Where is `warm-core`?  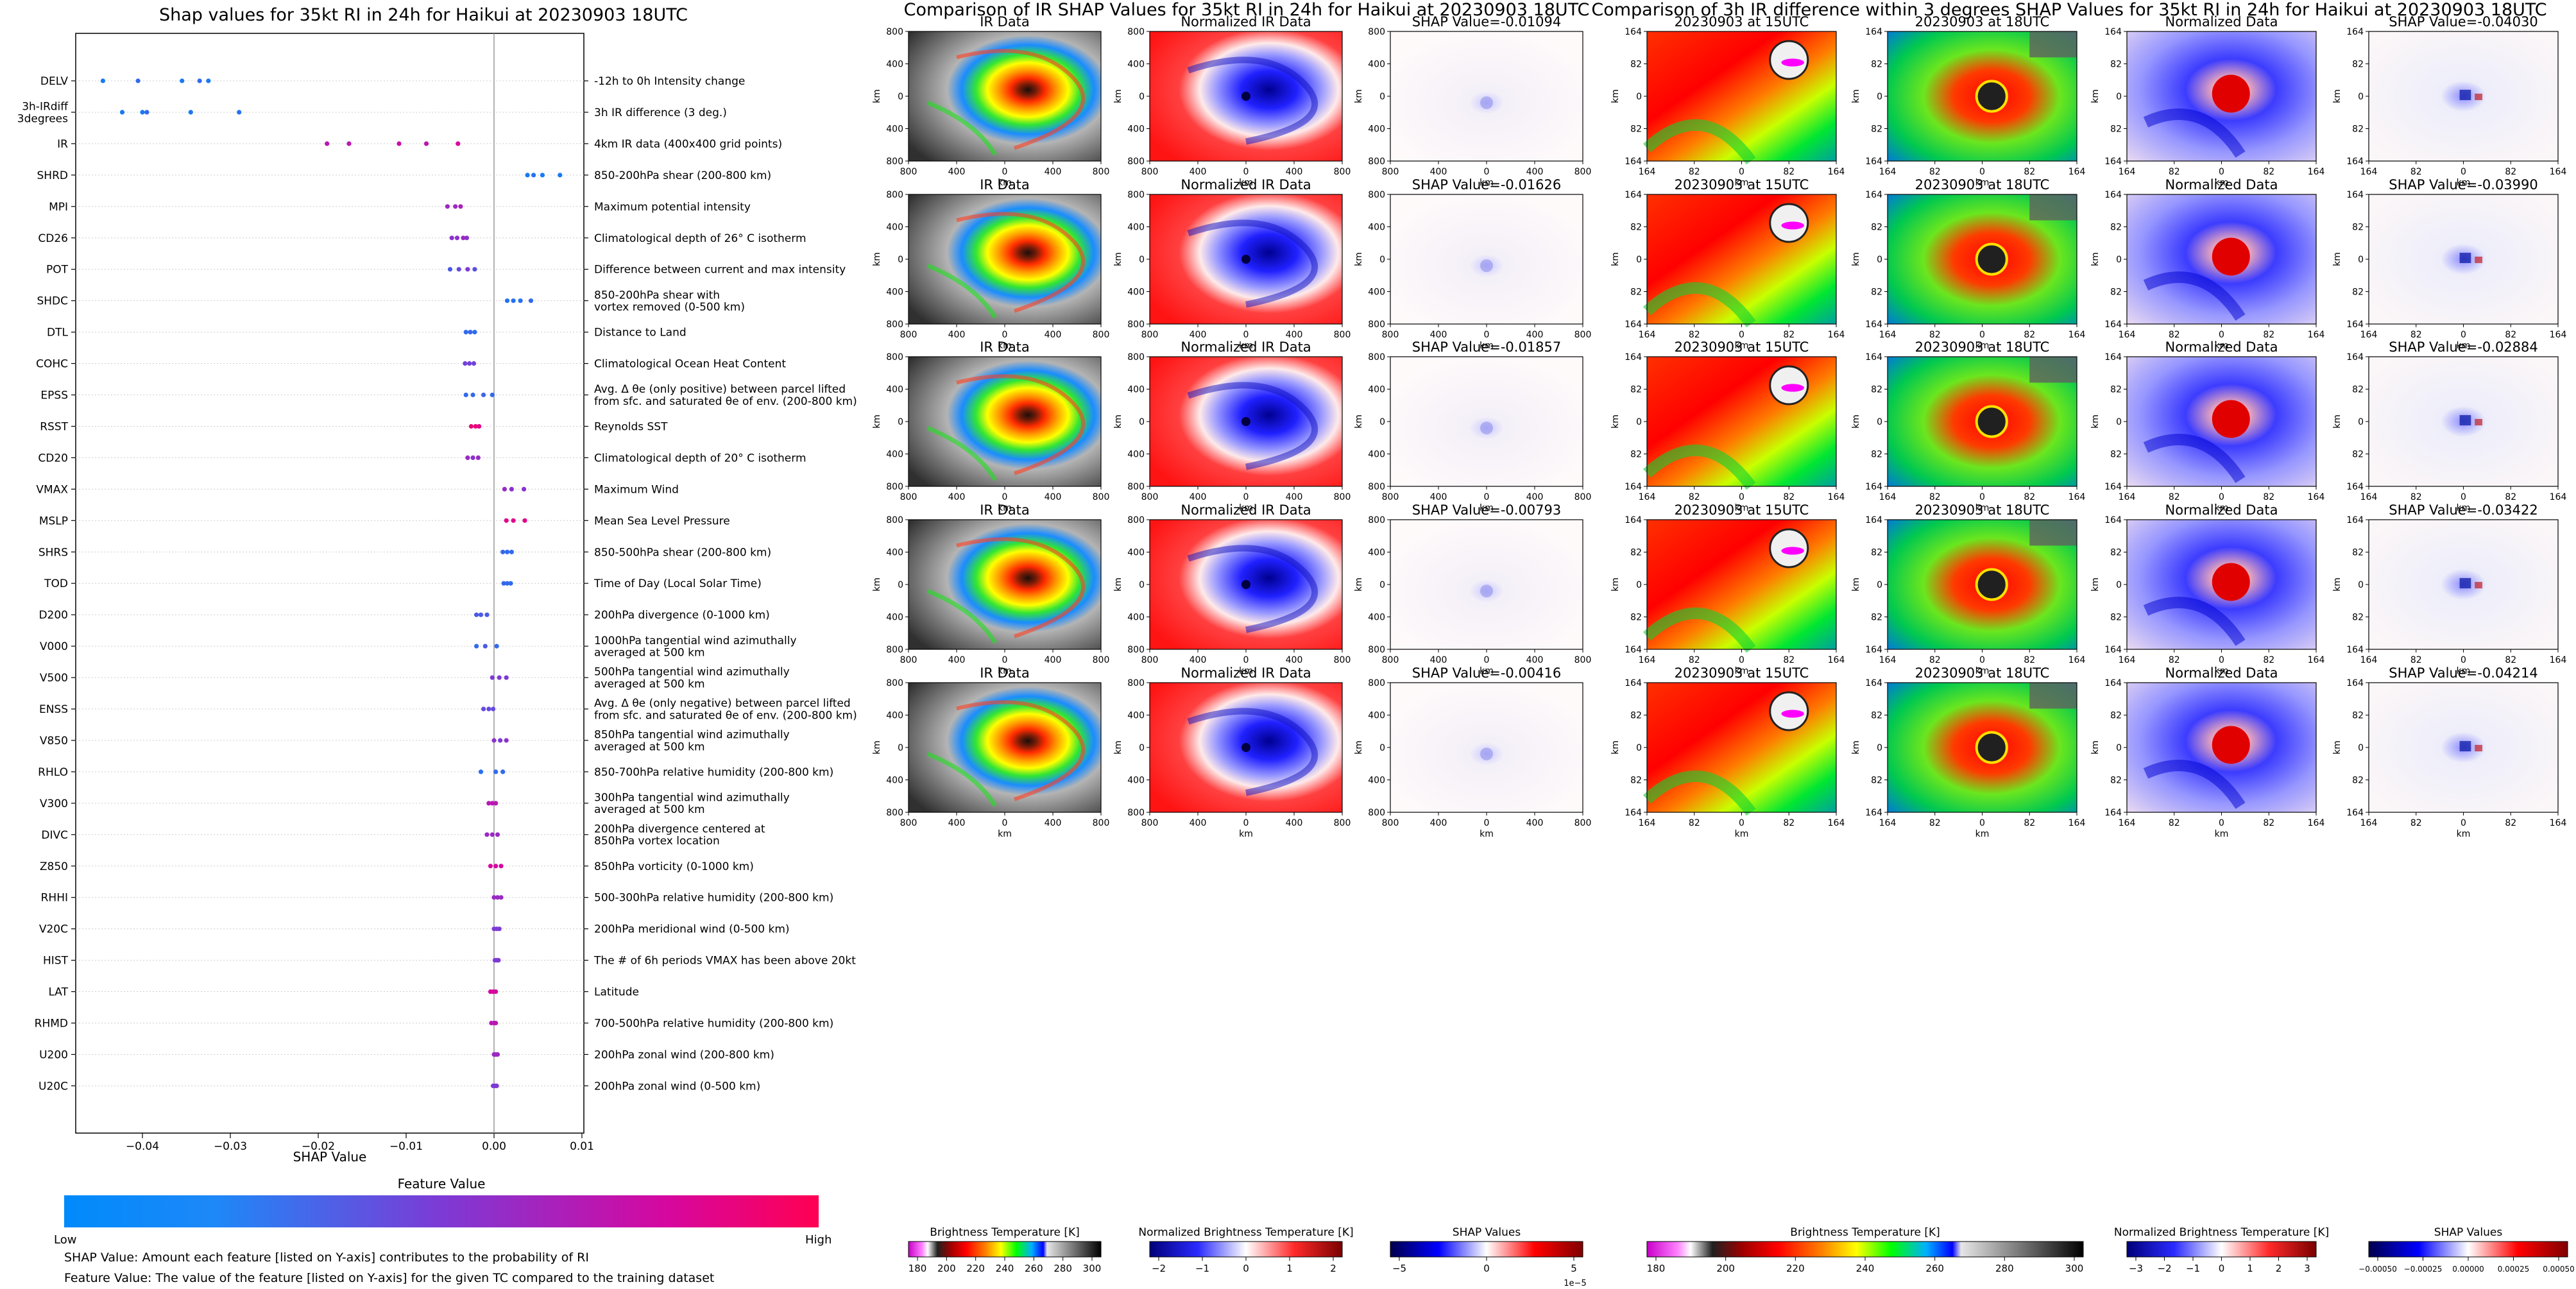
warm-core is located at coordinates (2231, 419).